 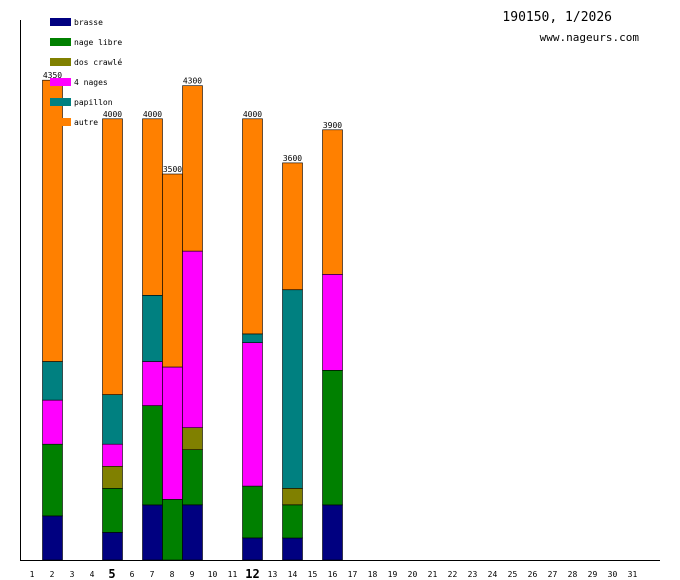 What do you see at coordinates (453, 574) in the screenshot?
I see `x-tick-label: 22` at bounding box center [453, 574].